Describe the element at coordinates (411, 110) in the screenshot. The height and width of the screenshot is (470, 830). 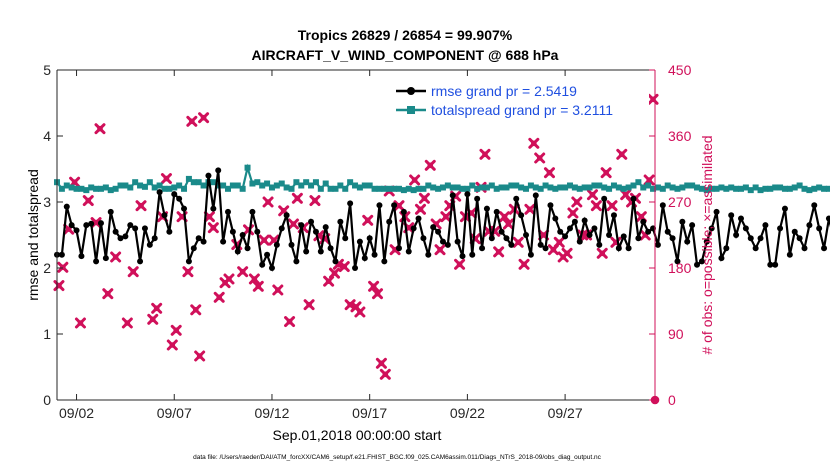
I see `legend-spread-marker` at that location.